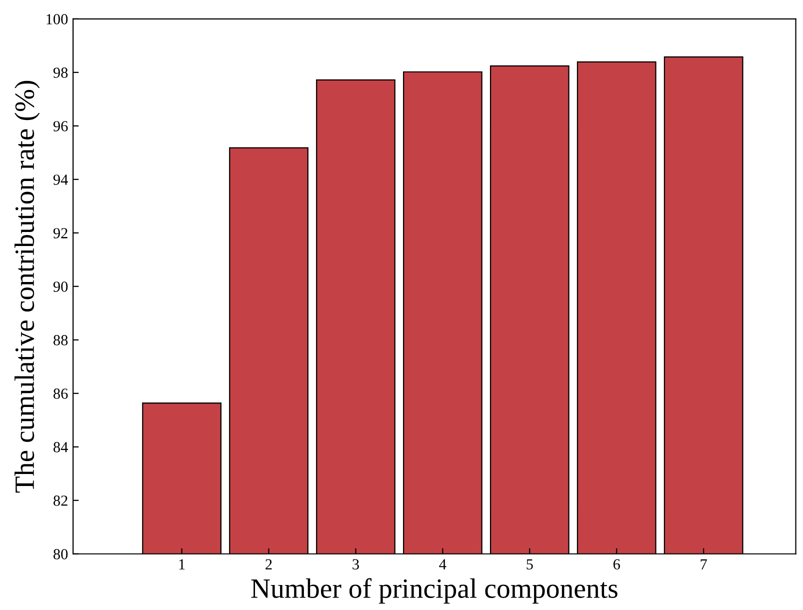 This screenshot has width=803, height=610. Describe the element at coordinates (60, 179) in the screenshot. I see `y-tick-label: 94` at that location.